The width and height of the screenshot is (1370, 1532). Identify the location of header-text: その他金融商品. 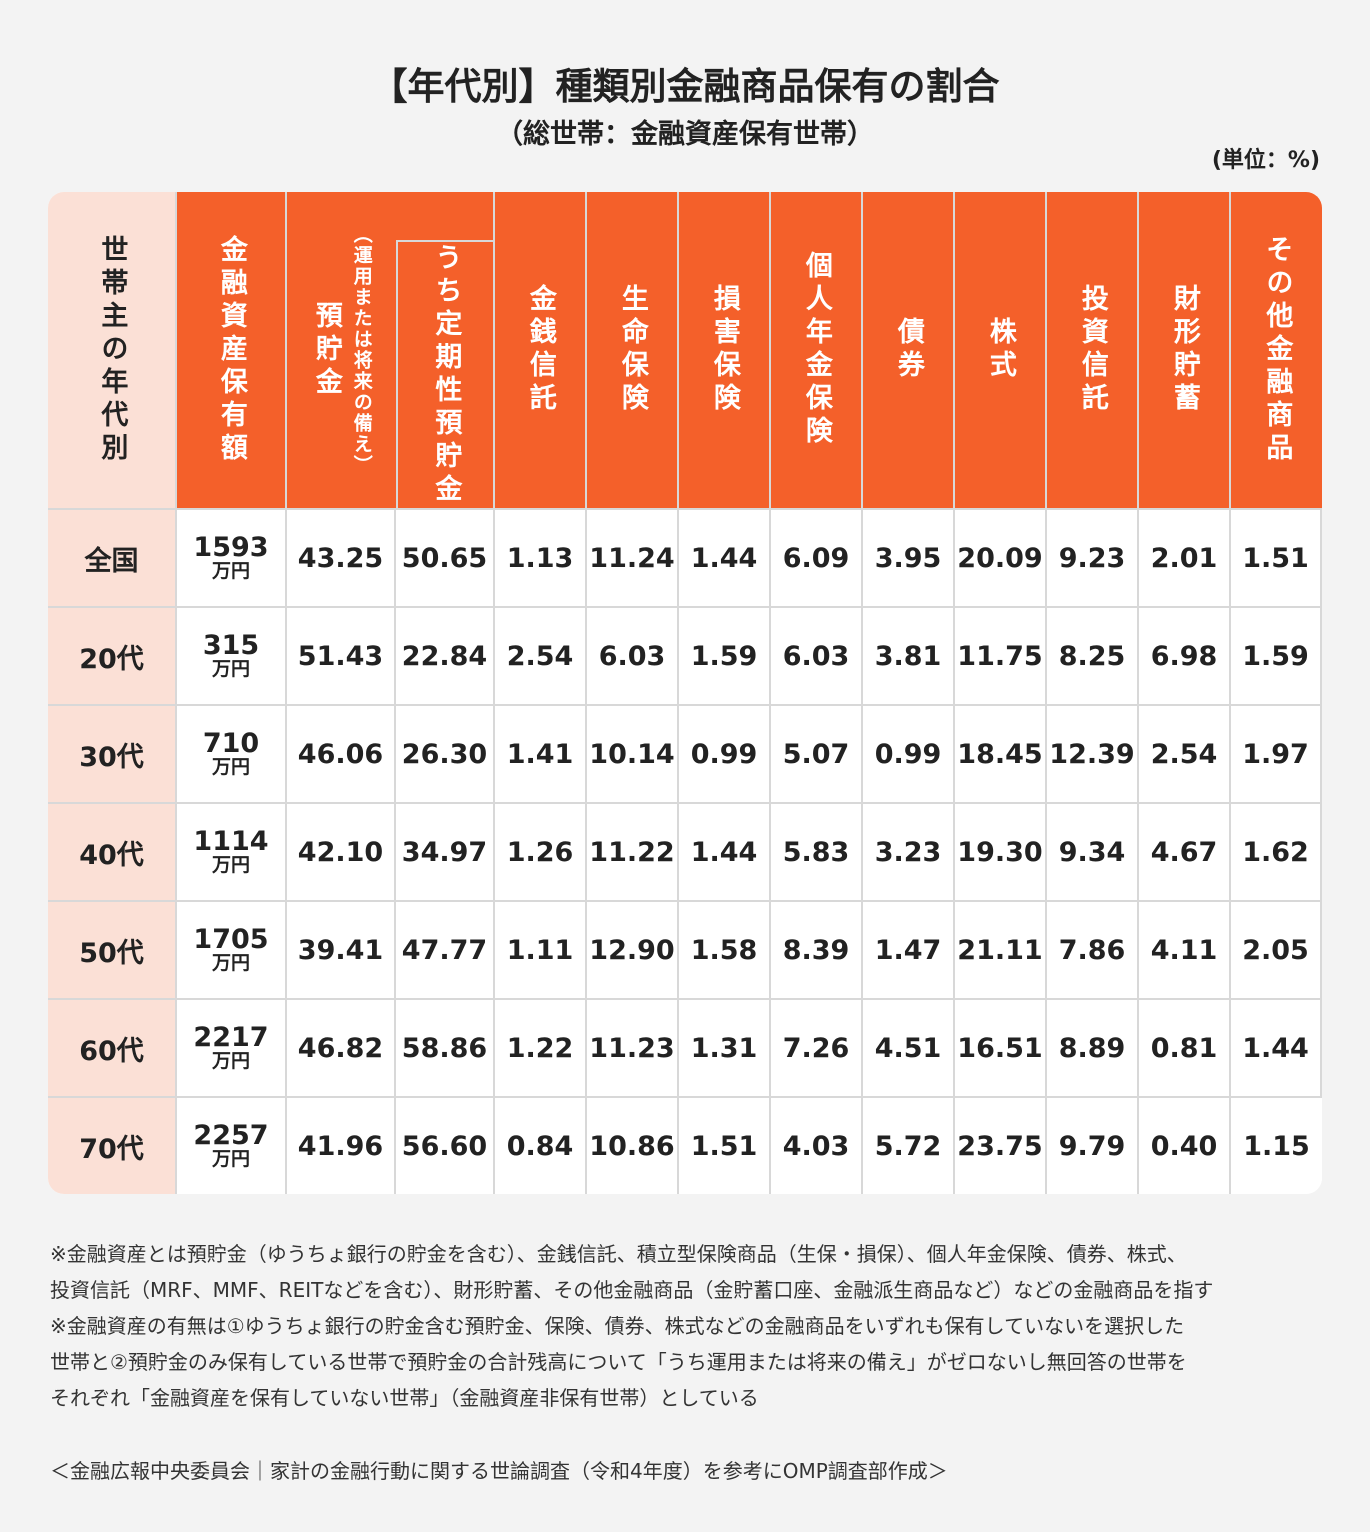
(1277, 350).